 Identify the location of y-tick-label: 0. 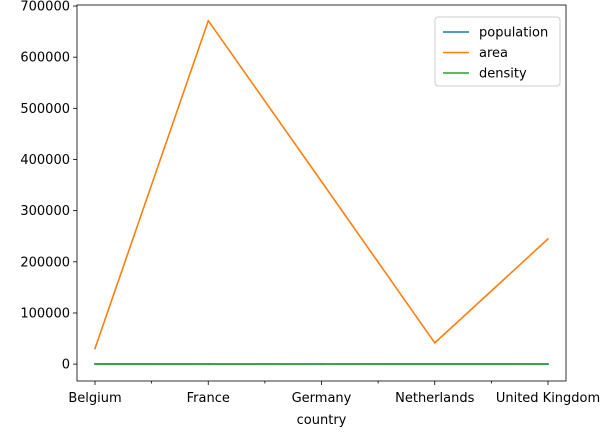
(66, 365).